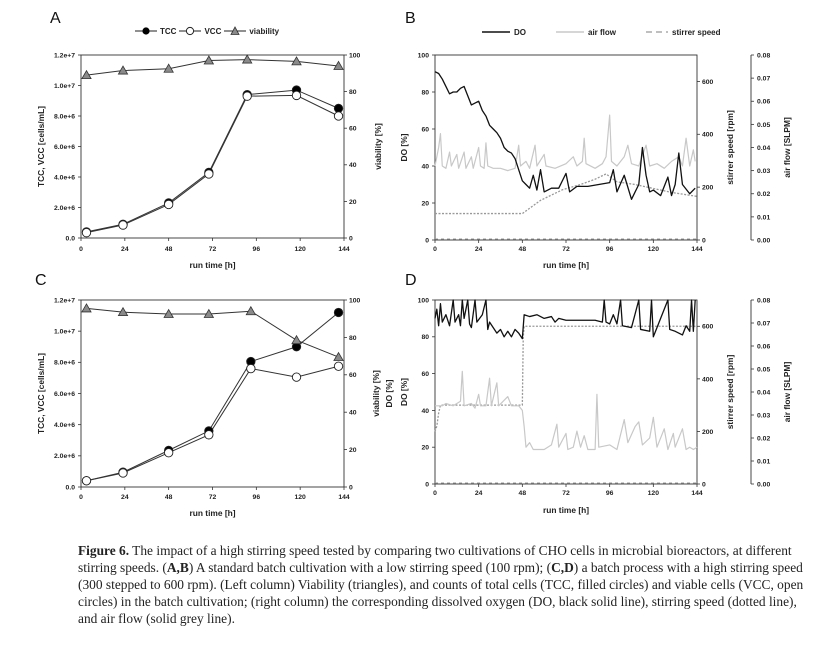 The height and width of the screenshot is (651, 831). I want to click on x-axis-title-c: run time [h], so click(212, 513).